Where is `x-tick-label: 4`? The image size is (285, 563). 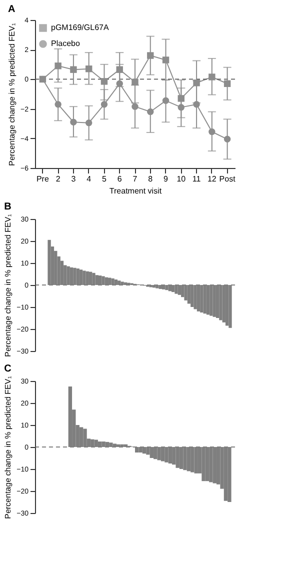
x-tick-label: 4 is located at coordinates (89, 179).